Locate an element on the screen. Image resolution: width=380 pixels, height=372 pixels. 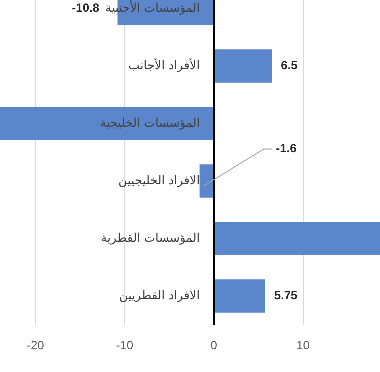
data-label: -1.6 is located at coordinates (287, 149).